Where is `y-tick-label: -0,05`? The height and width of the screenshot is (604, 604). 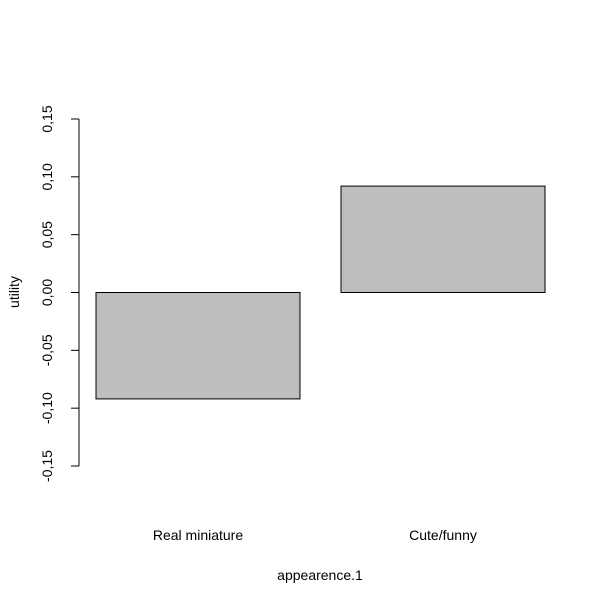
y-tick-label: -0,05 is located at coordinates (47, 350).